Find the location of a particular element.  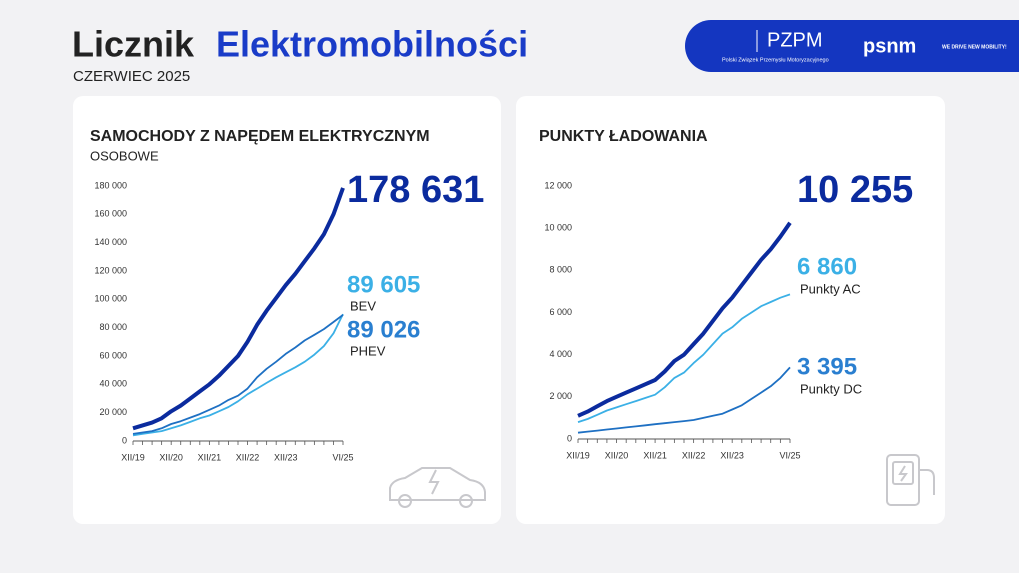

y-tick-label: 12 000 is located at coordinates (558, 185).